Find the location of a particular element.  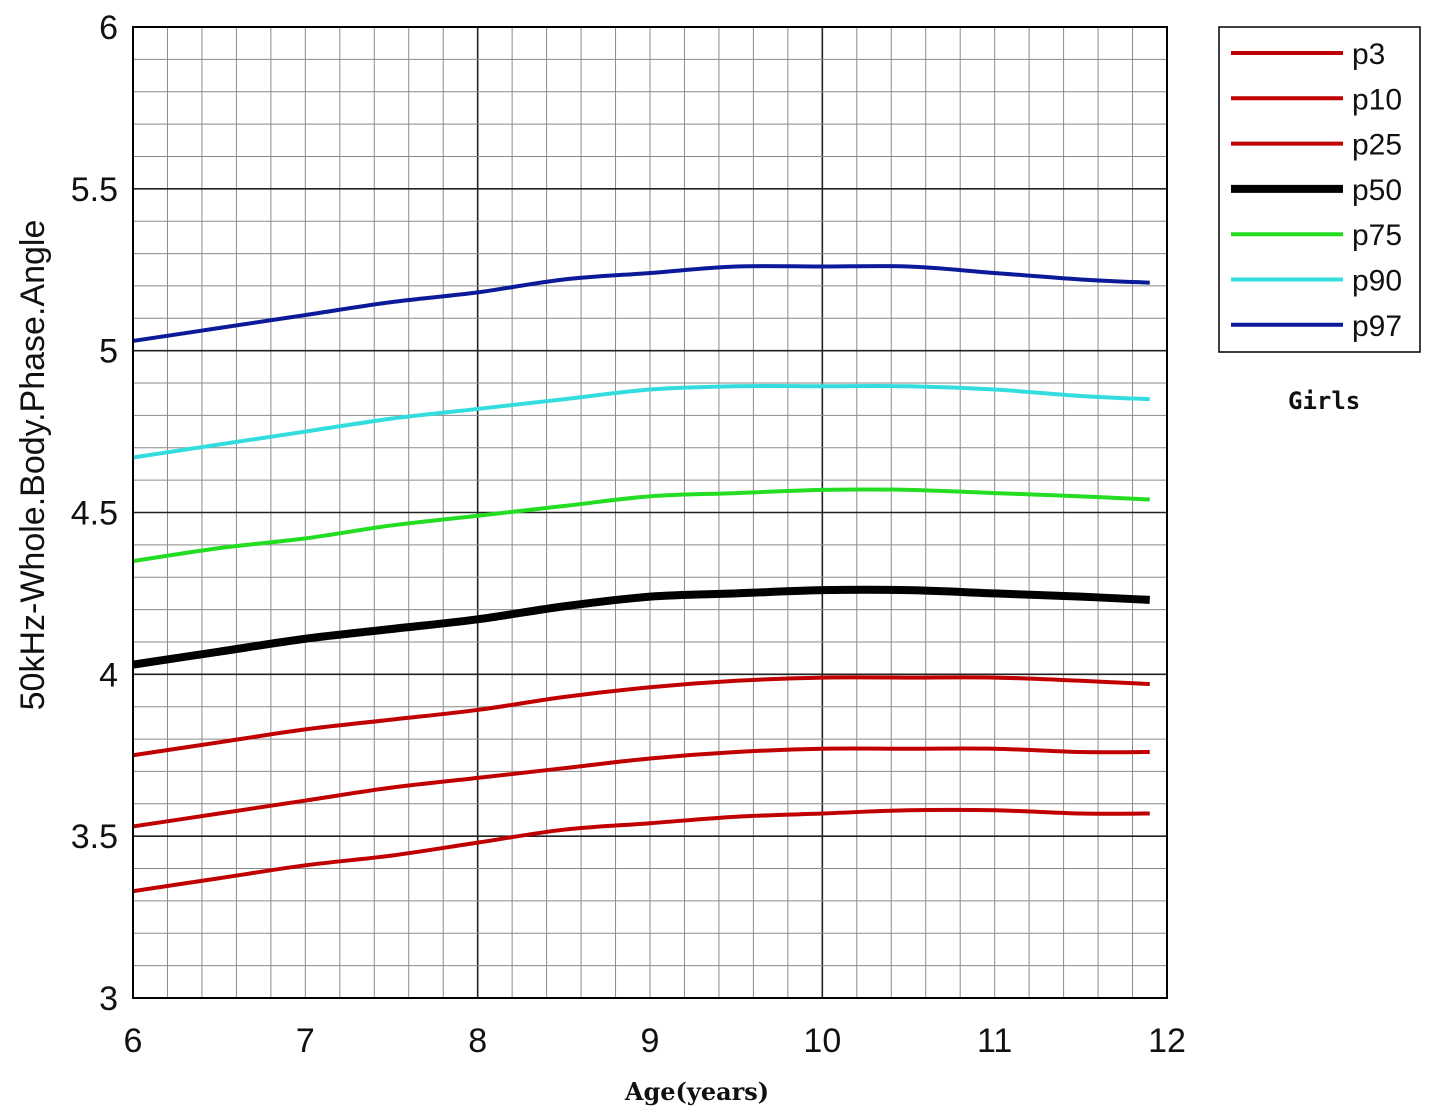

x-tick-label: 8 is located at coordinates (477, 1041).